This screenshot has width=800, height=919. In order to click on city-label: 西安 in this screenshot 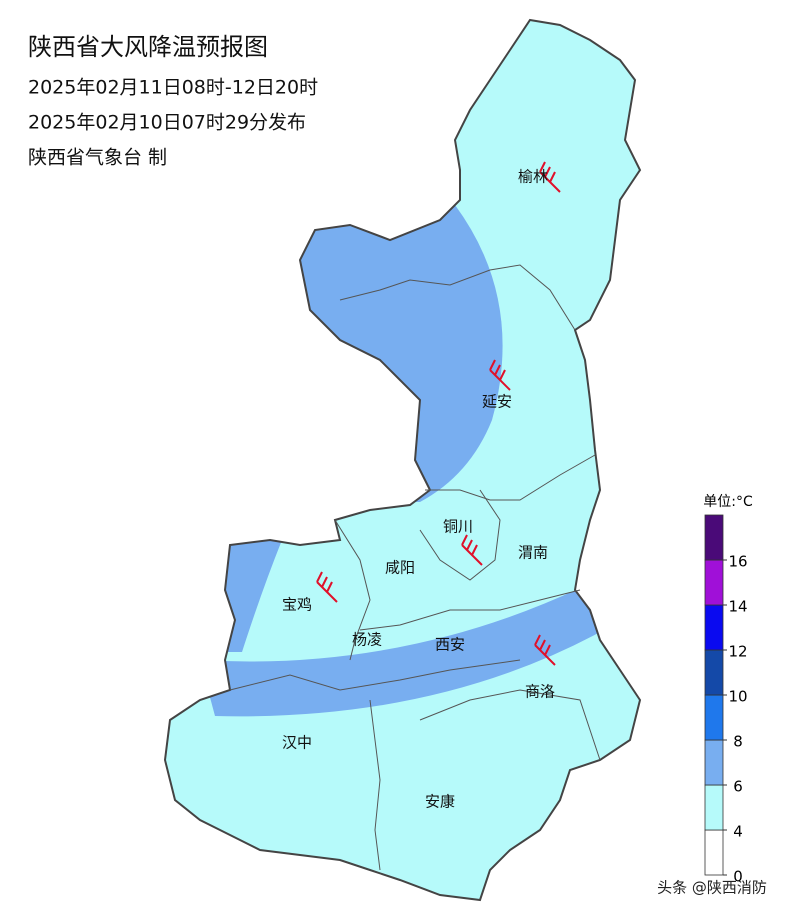, I will do `click(450, 645)`.